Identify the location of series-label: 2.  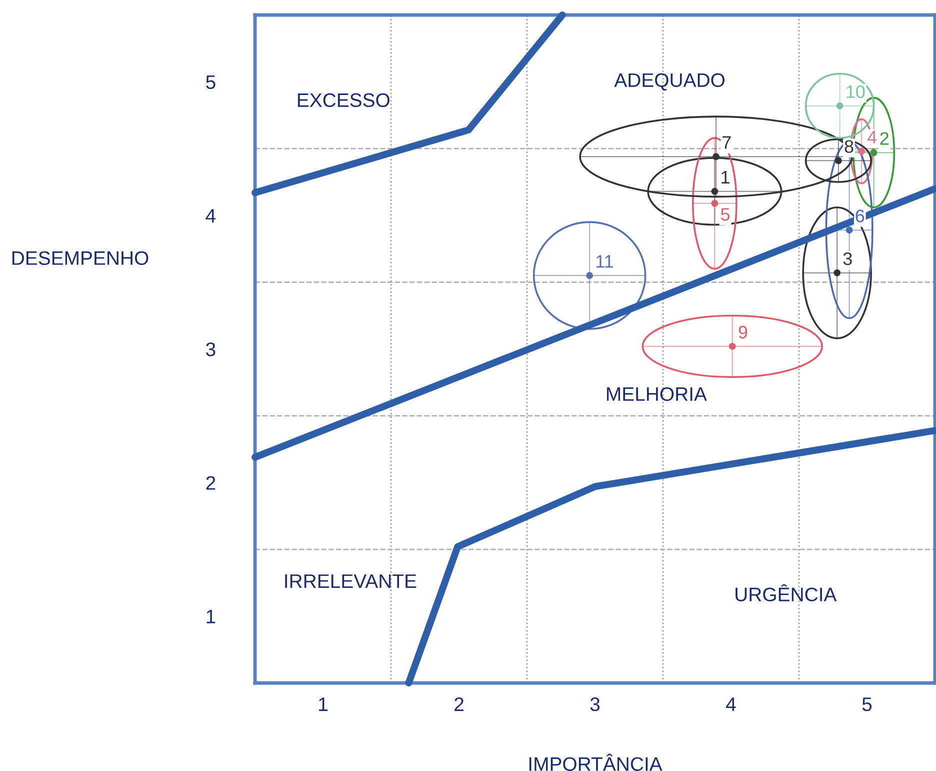
(884, 138).